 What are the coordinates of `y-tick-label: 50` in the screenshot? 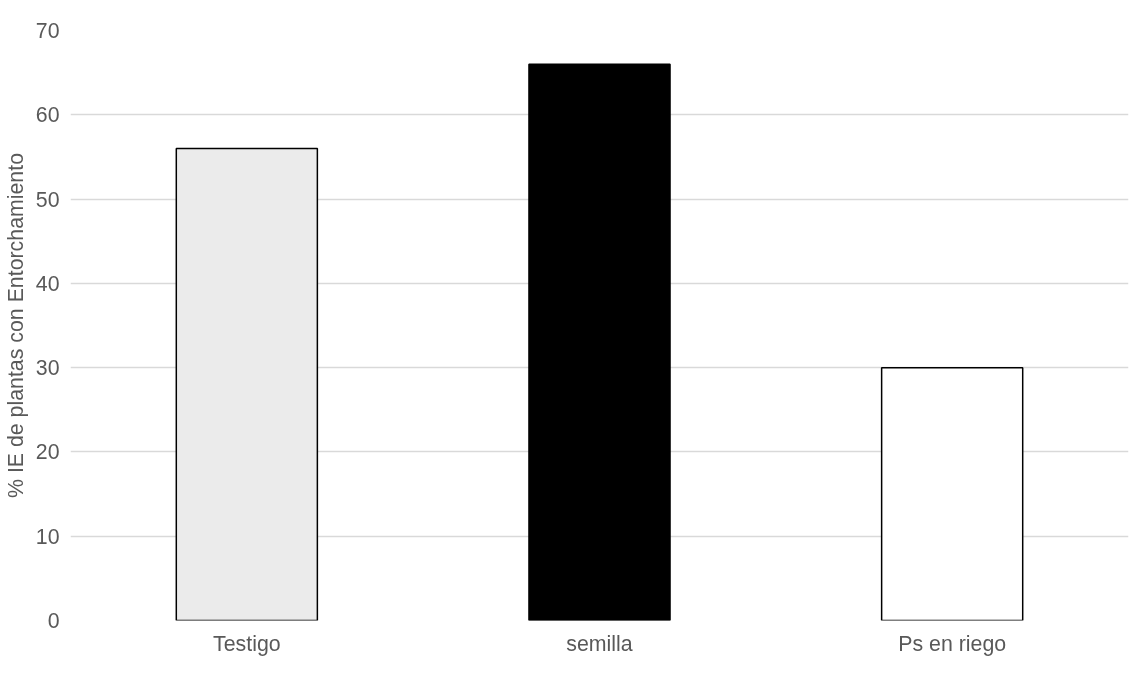 It's located at (47, 199).